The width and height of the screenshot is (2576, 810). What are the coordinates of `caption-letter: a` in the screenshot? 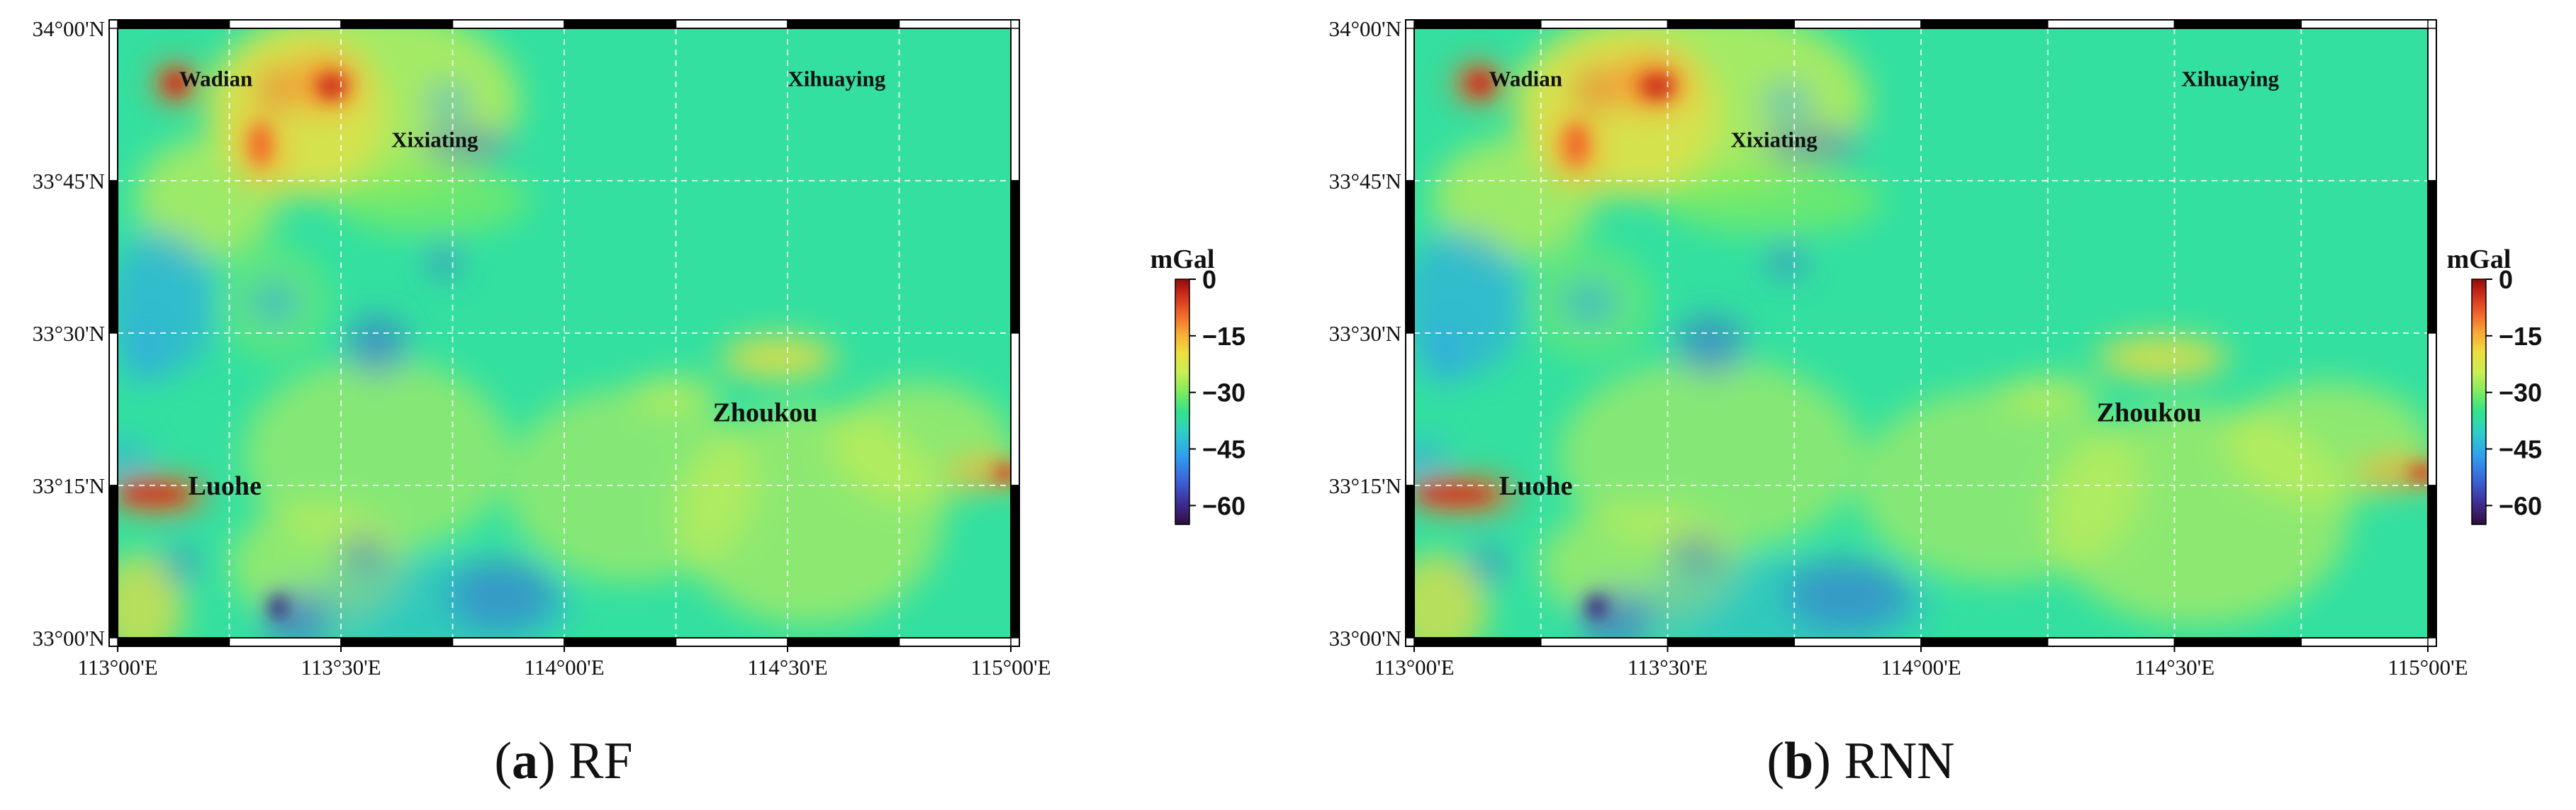 It's located at (525, 761).